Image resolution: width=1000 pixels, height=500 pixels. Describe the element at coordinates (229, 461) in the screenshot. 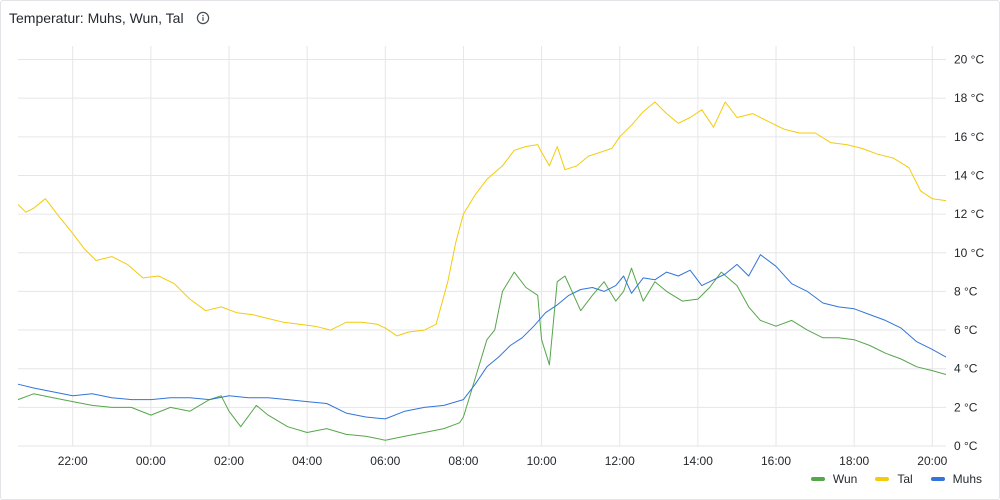

I see `x-tick-label: 02:00` at that location.